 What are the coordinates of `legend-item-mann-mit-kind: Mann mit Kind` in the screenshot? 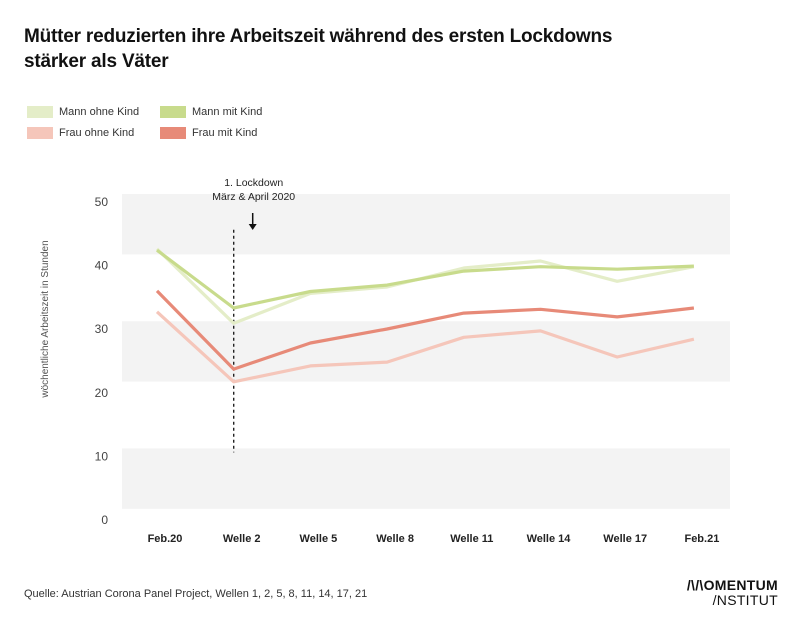 It's located at (211, 112).